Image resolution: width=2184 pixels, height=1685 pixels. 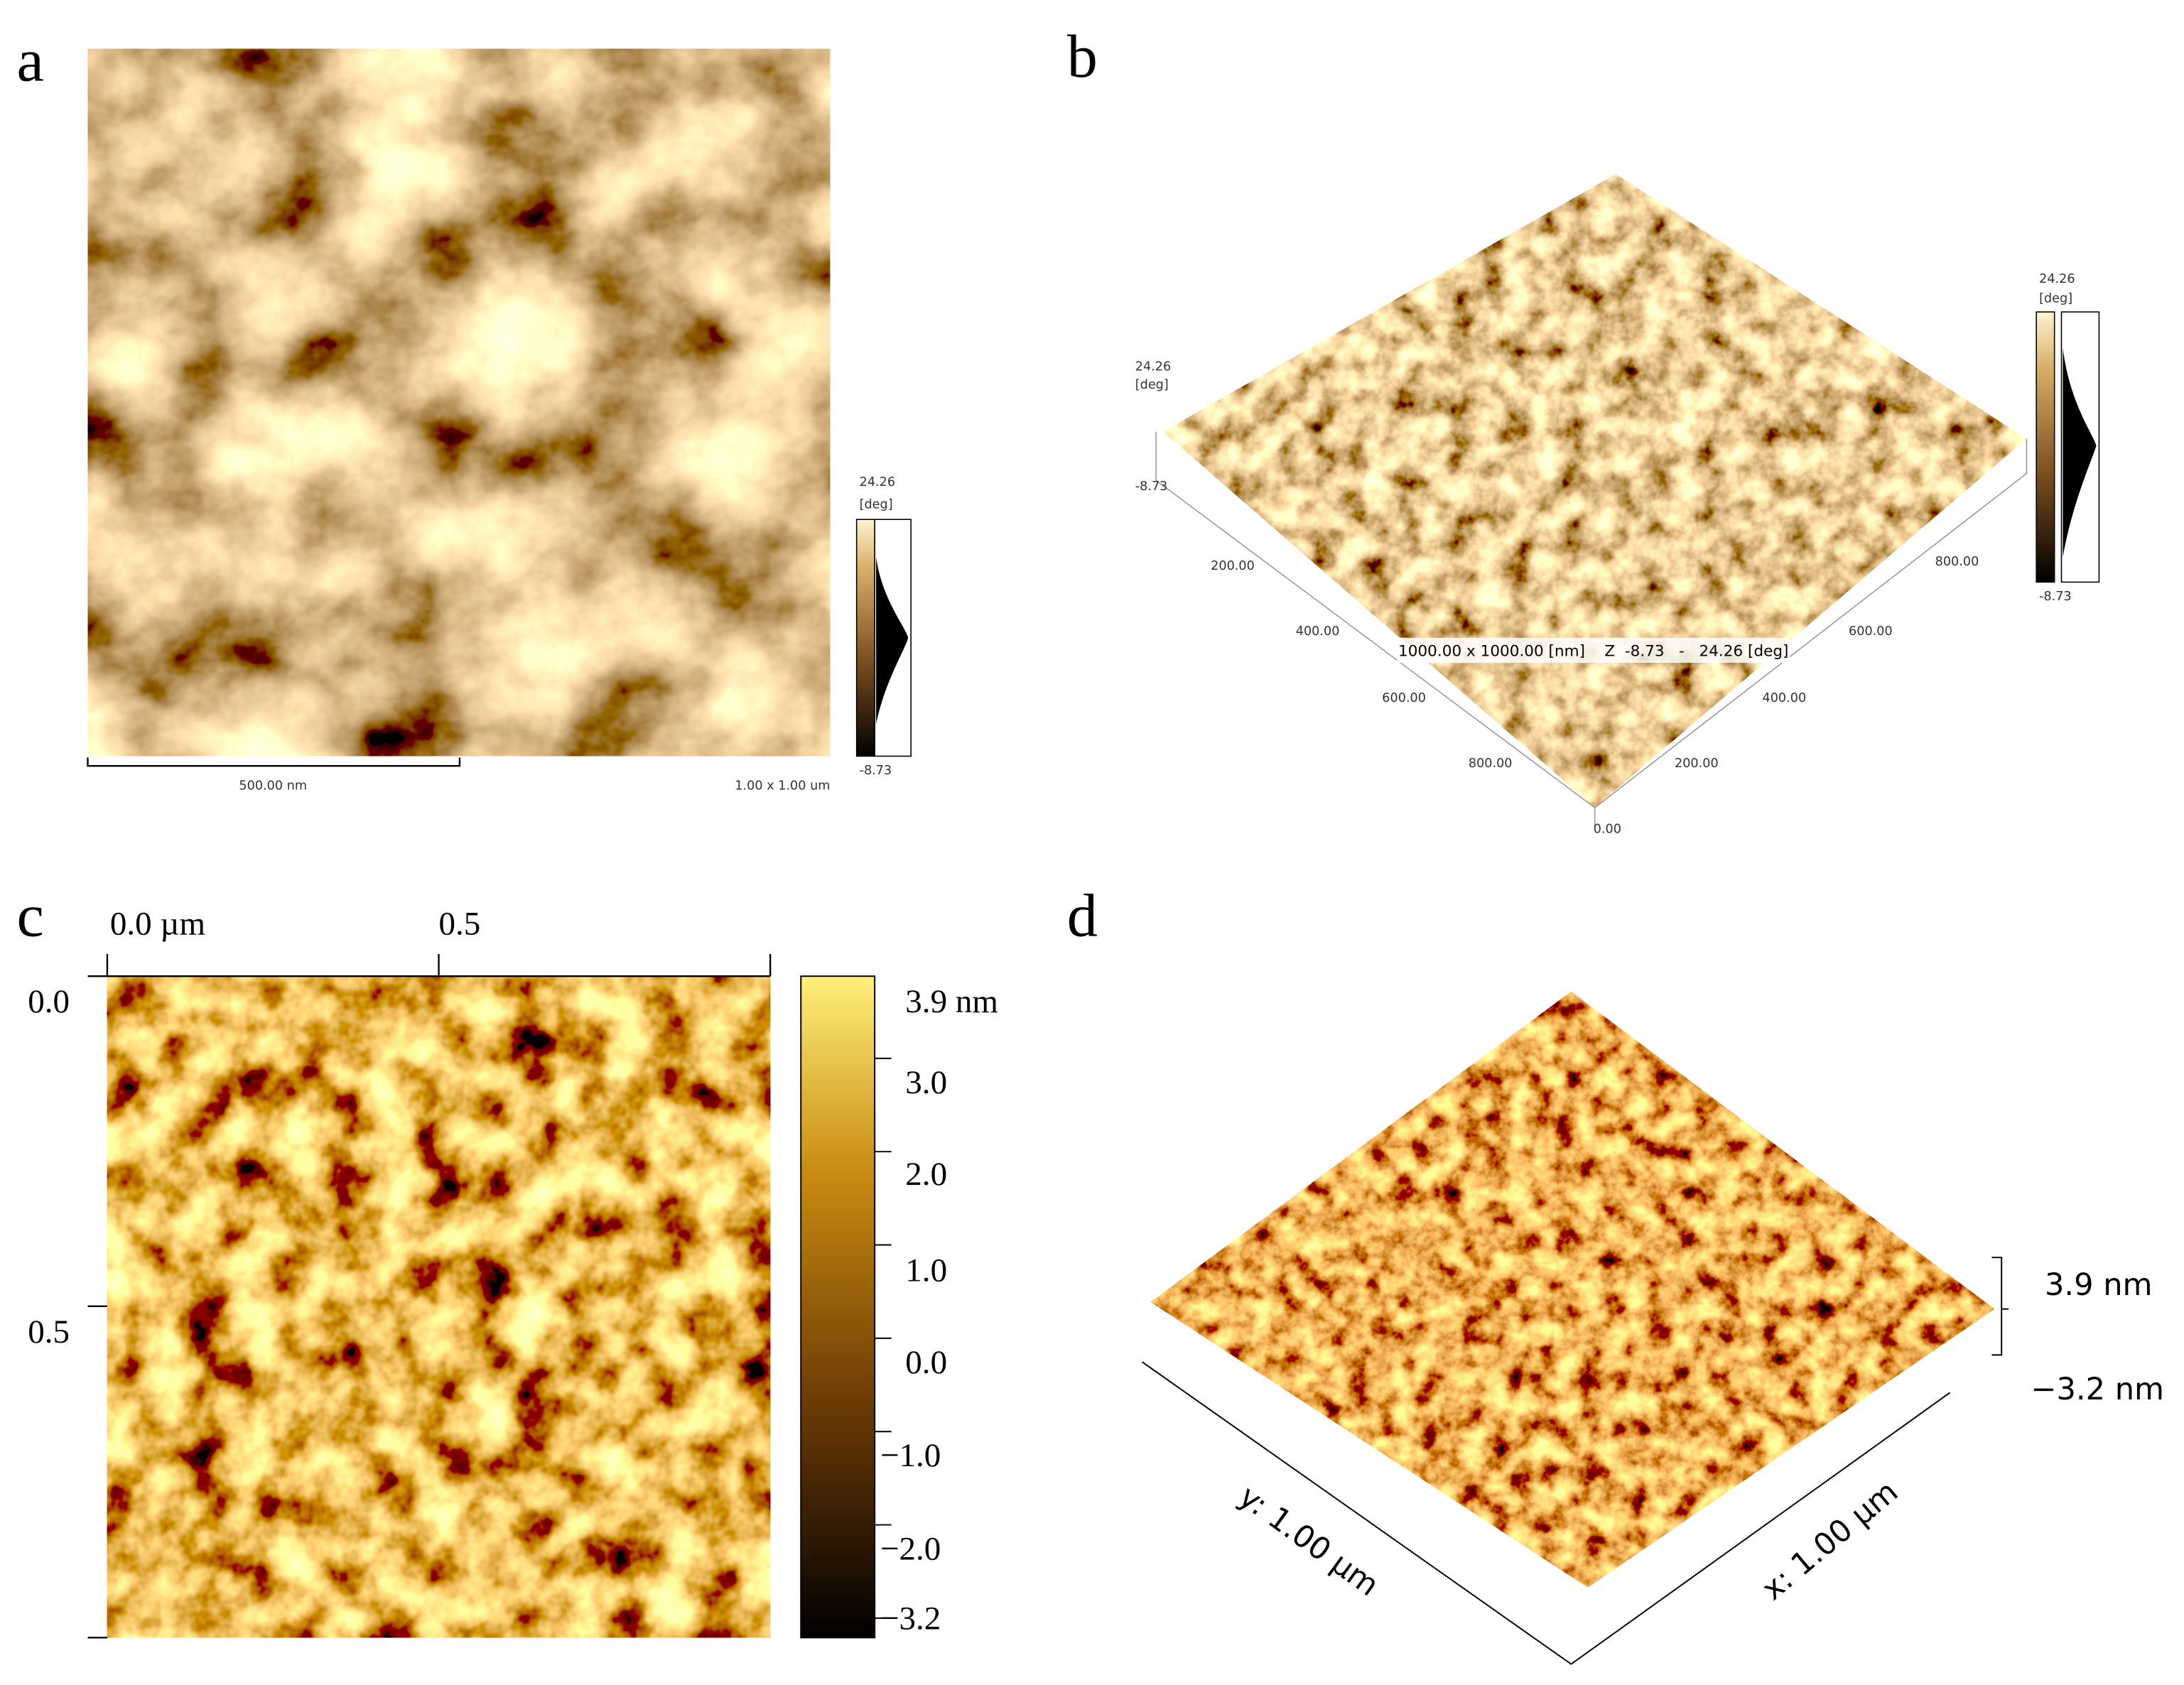 What do you see at coordinates (926, 1270) in the screenshot?
I see `colorbar-label: 1.0` at bounding box center [926, 1270].